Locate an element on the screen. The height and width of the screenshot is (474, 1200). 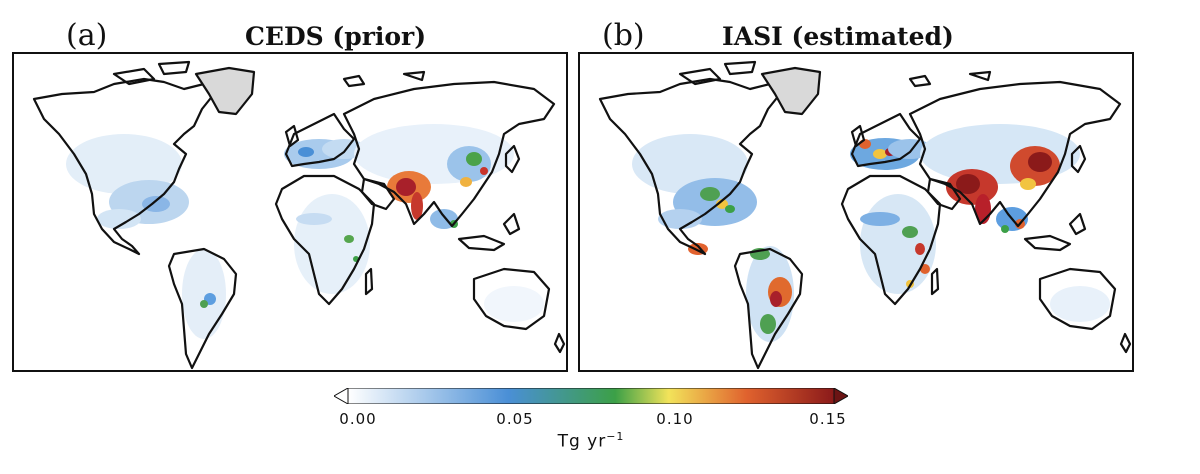
colorbar is located at coordinates (591, 396).